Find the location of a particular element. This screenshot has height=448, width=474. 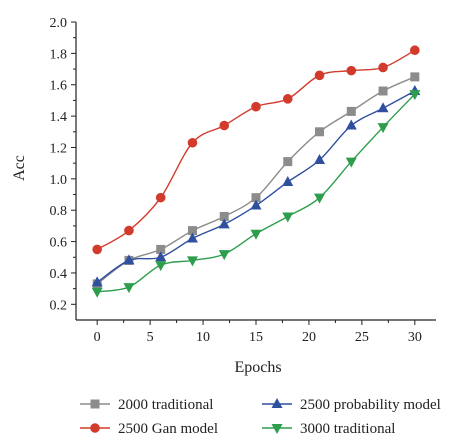

legend-label: 2000 traditional is located at coordinates (165, 405).